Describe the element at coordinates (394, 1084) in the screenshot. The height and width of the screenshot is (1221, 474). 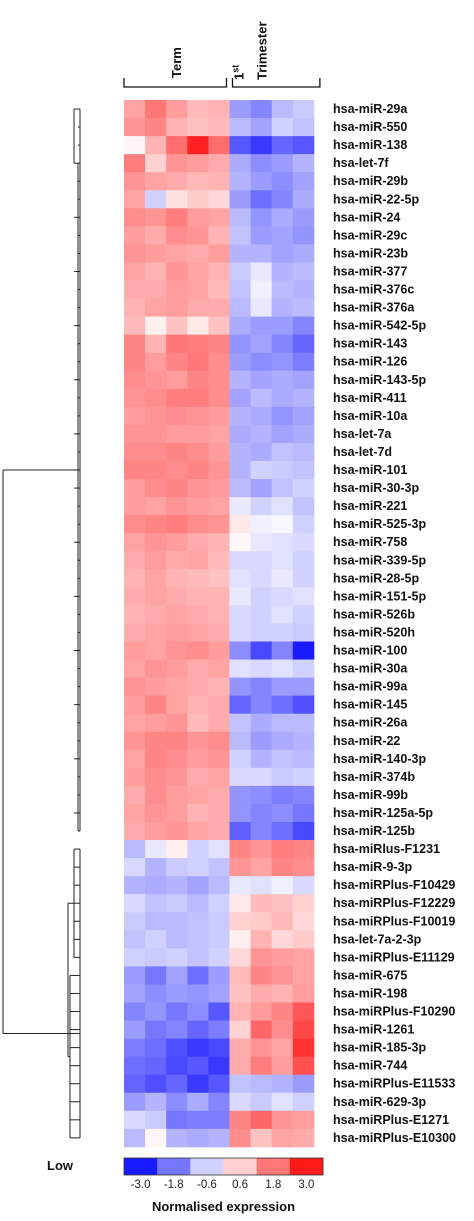
I see `row-label: hsa-miRPlus-E11533` at that location.